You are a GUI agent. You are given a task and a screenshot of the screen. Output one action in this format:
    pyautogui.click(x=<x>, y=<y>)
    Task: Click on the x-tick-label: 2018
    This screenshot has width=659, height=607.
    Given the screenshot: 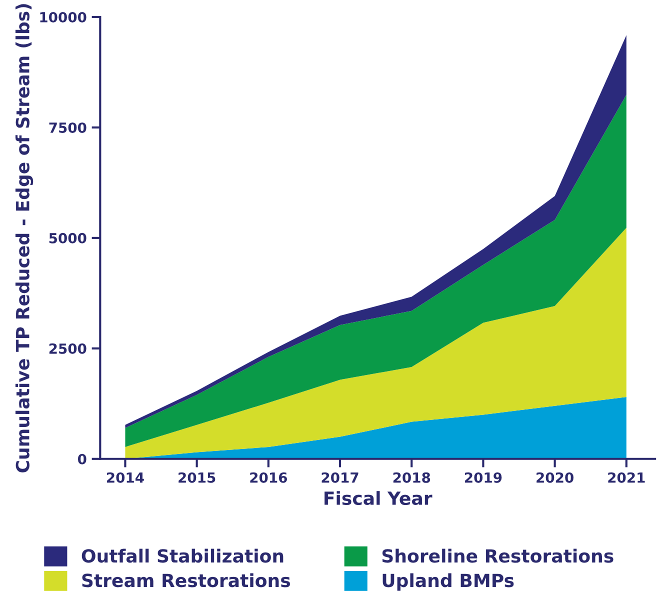 What is the action you would take?
    pyautogui.click(x=411, y=477)
    